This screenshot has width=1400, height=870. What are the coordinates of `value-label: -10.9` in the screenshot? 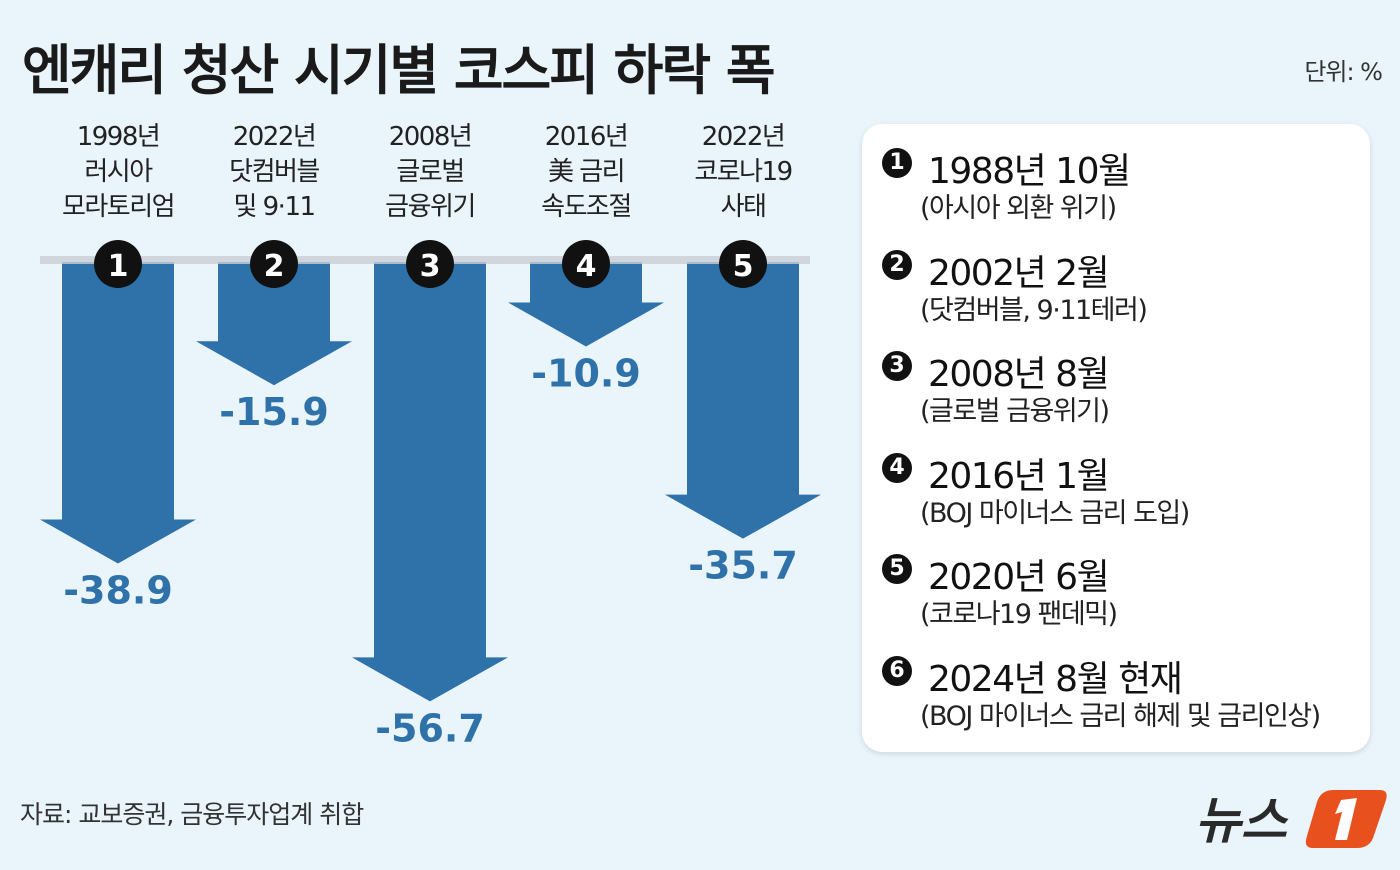 It's located at (586, 373).